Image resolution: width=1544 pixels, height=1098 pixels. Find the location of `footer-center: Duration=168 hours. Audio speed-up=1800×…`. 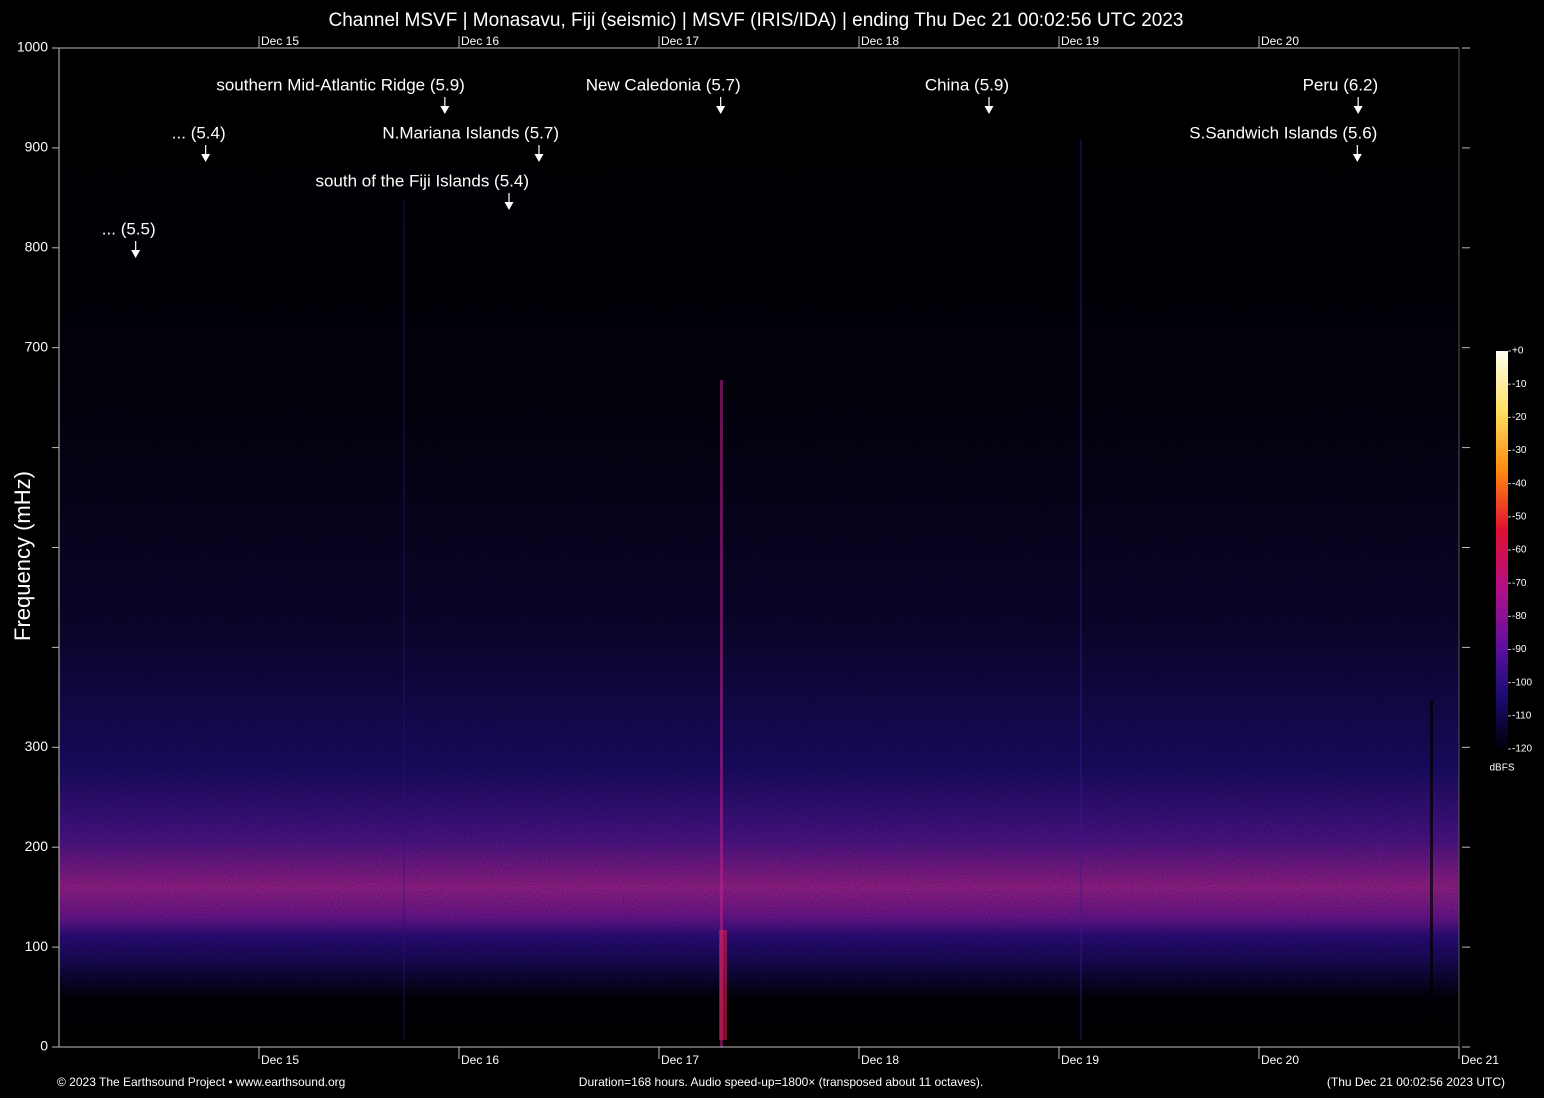

footer-center: Duration=168 hours. Audio speed-up=1800×… is located at coordinates (781, 1082).